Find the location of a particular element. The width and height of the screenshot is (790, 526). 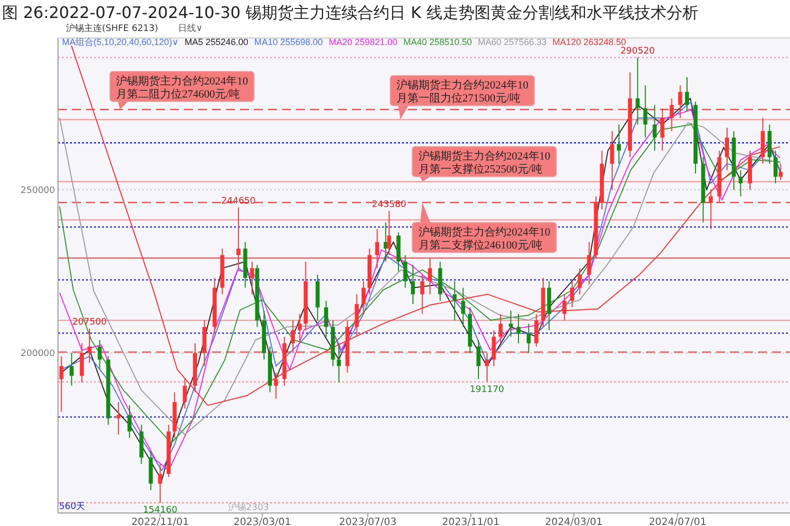

chart-title: 图 26:2022-07-07-2024-10-30 锡期货主力连续合约日 K 线走势图黄金分割线和水平线技术分析 is located at coordinates (350, 12).